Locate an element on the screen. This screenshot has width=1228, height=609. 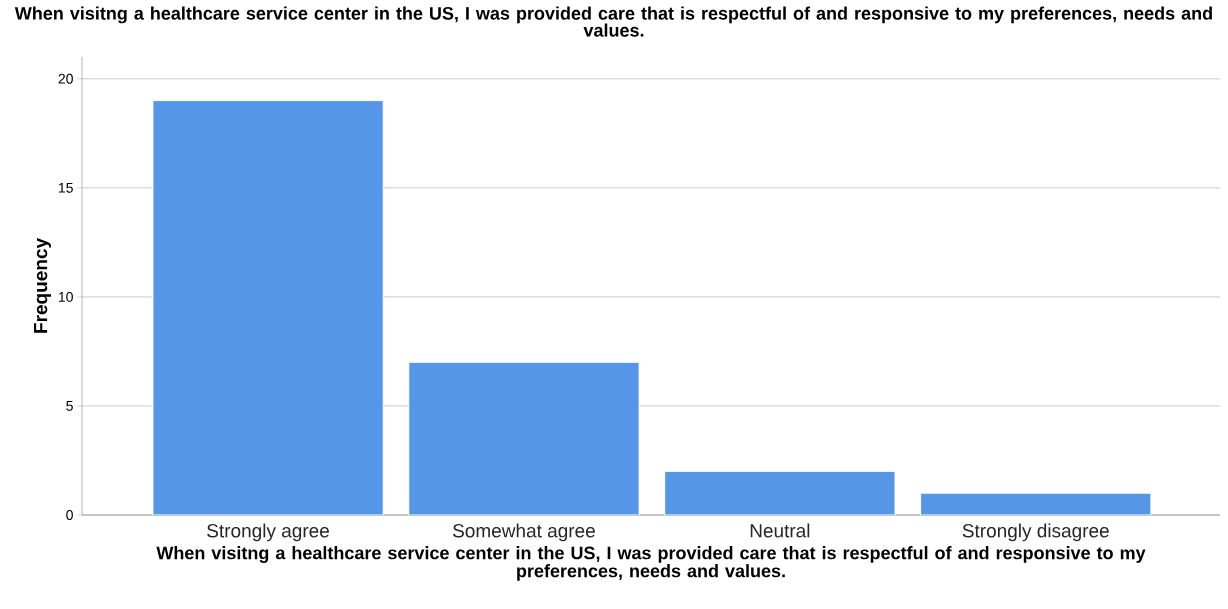
y-tick-label: 5 is located at coordinates (69, 406).